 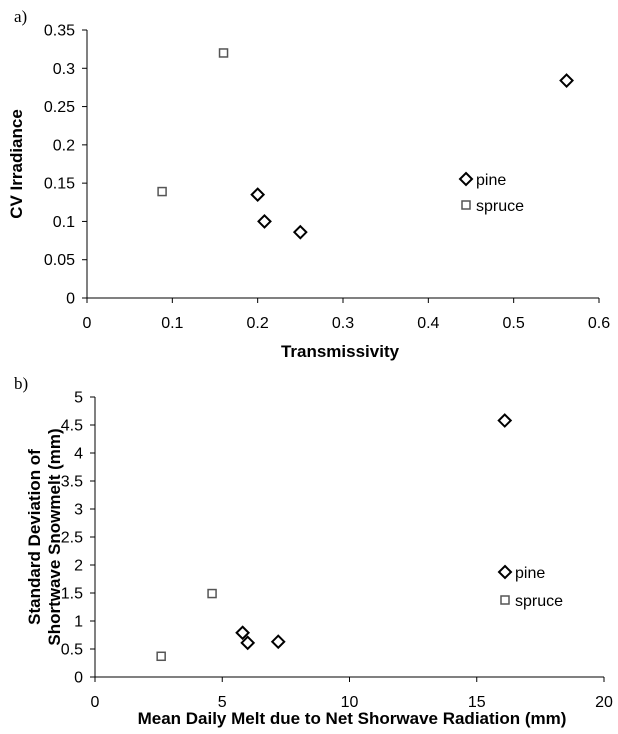 What do you see at coordinates (64, 69) in the screenshot?
I see `panel-a-y-tick-label: 0.3` at bounding box center [64, 69].